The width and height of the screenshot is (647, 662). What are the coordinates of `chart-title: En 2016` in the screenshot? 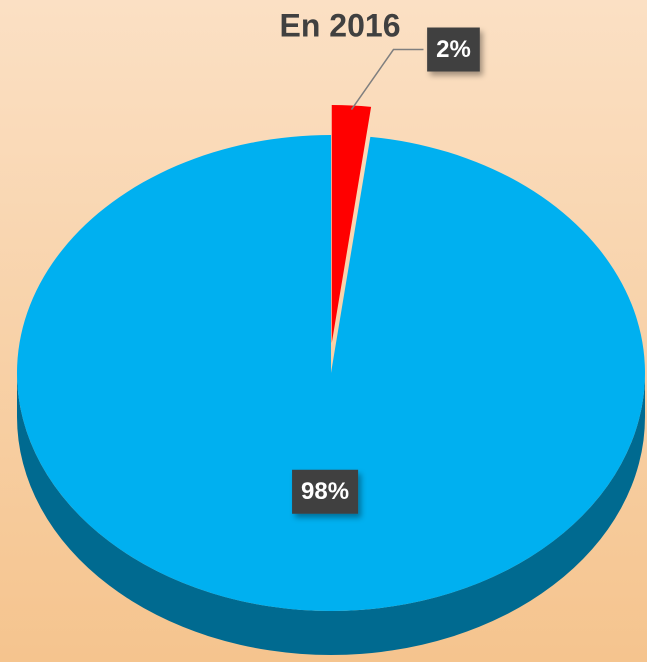 It's located at (340, 25).